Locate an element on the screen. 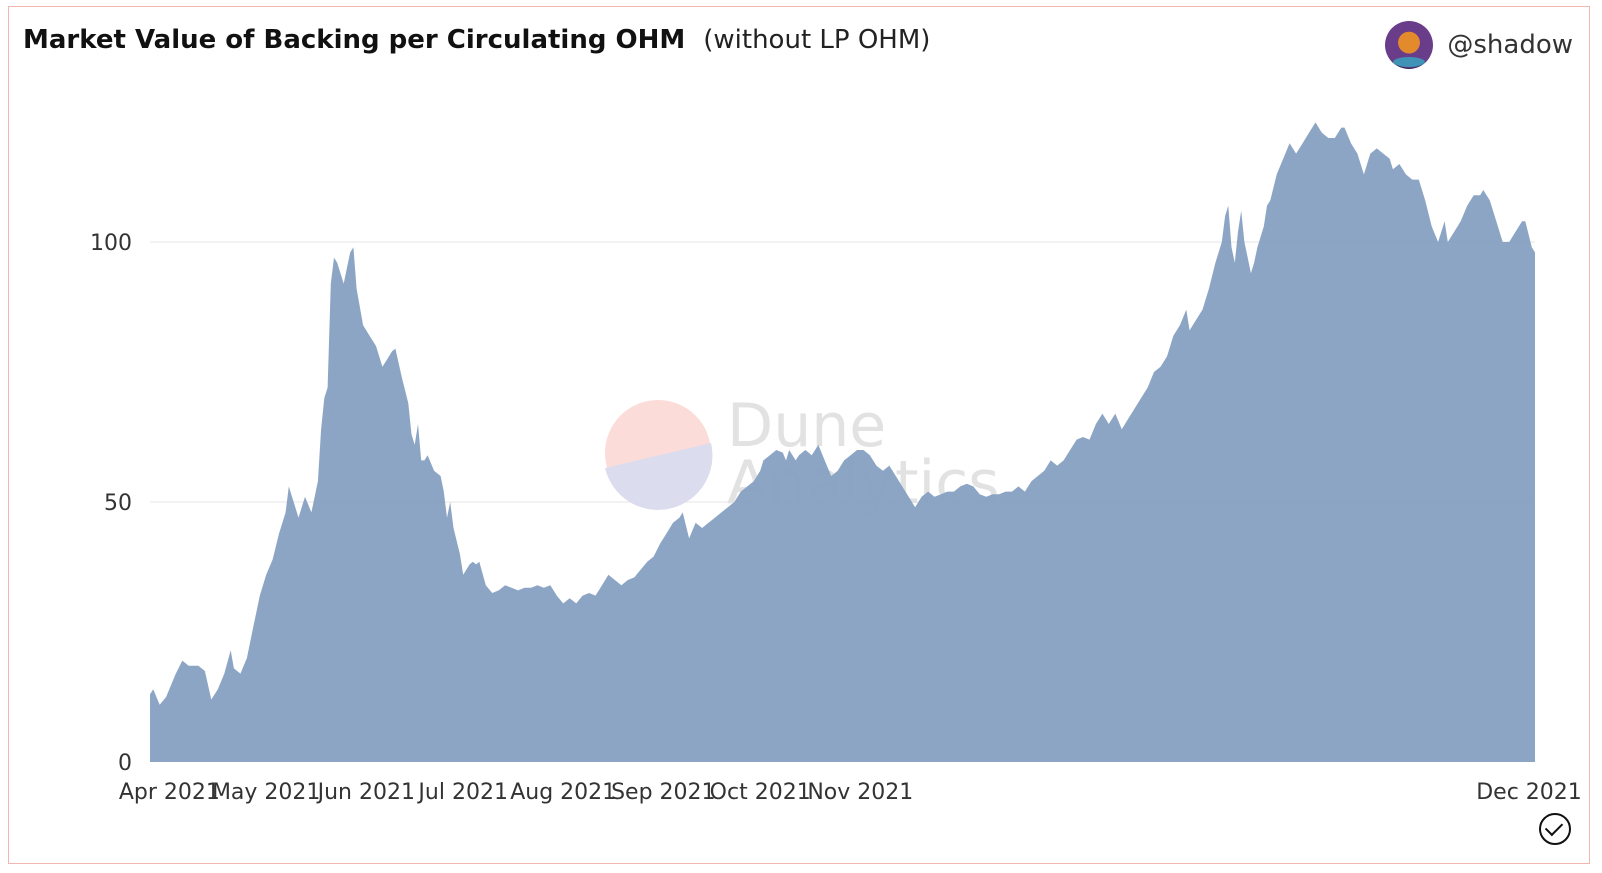 The width and height of the screenshot is (1602, 873). watermark-logo-slice is located at coordinates (659, 476).